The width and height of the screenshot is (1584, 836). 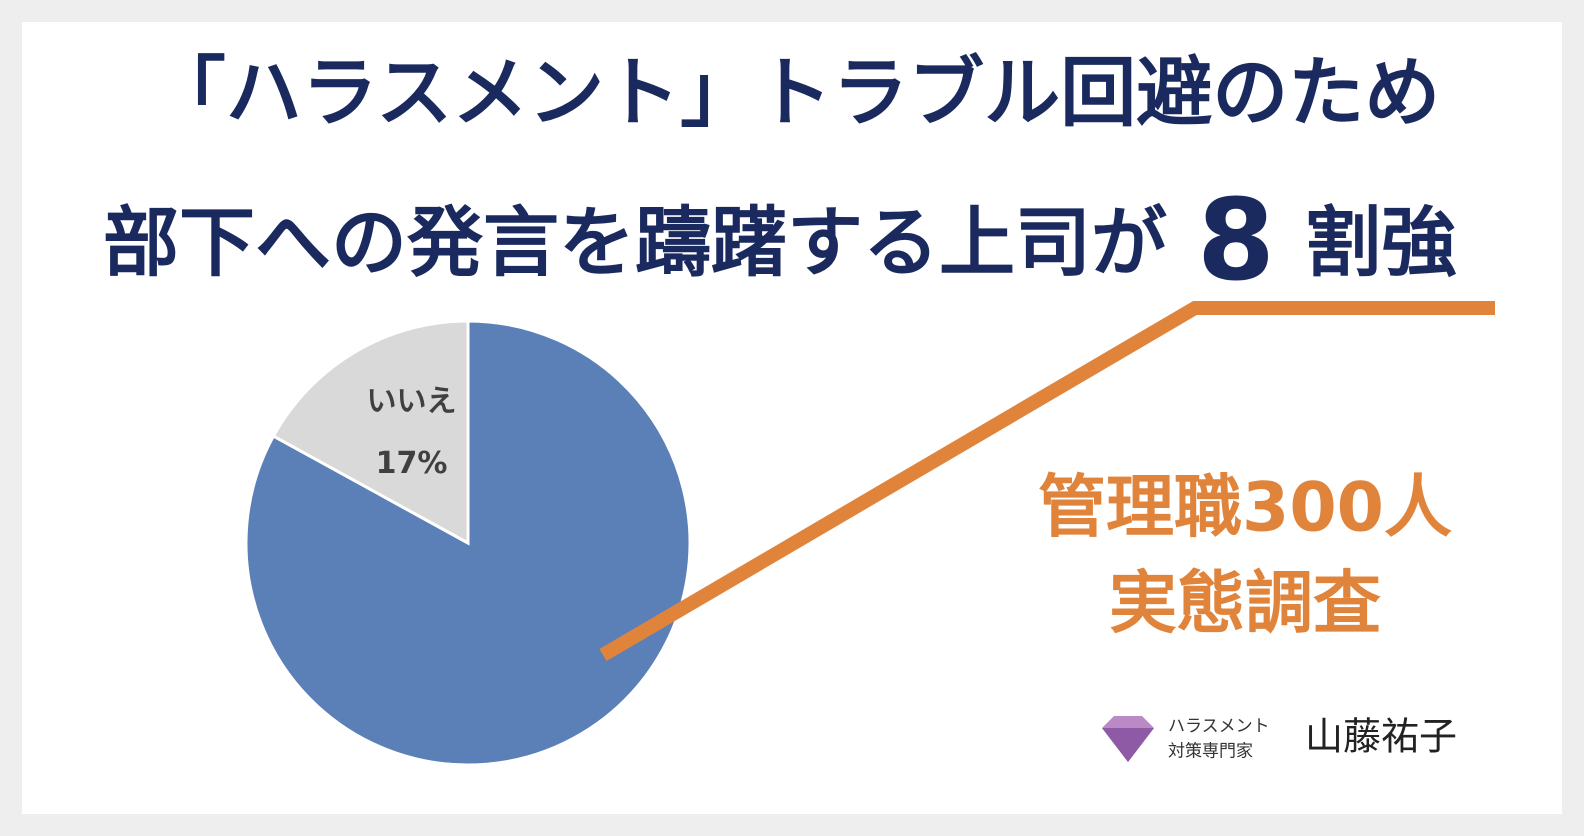 What do you see at coordinates (1210, 752) in the screenshot?
I see `logo-tagline: 対策専門家` at bounding box center [1210, 752].